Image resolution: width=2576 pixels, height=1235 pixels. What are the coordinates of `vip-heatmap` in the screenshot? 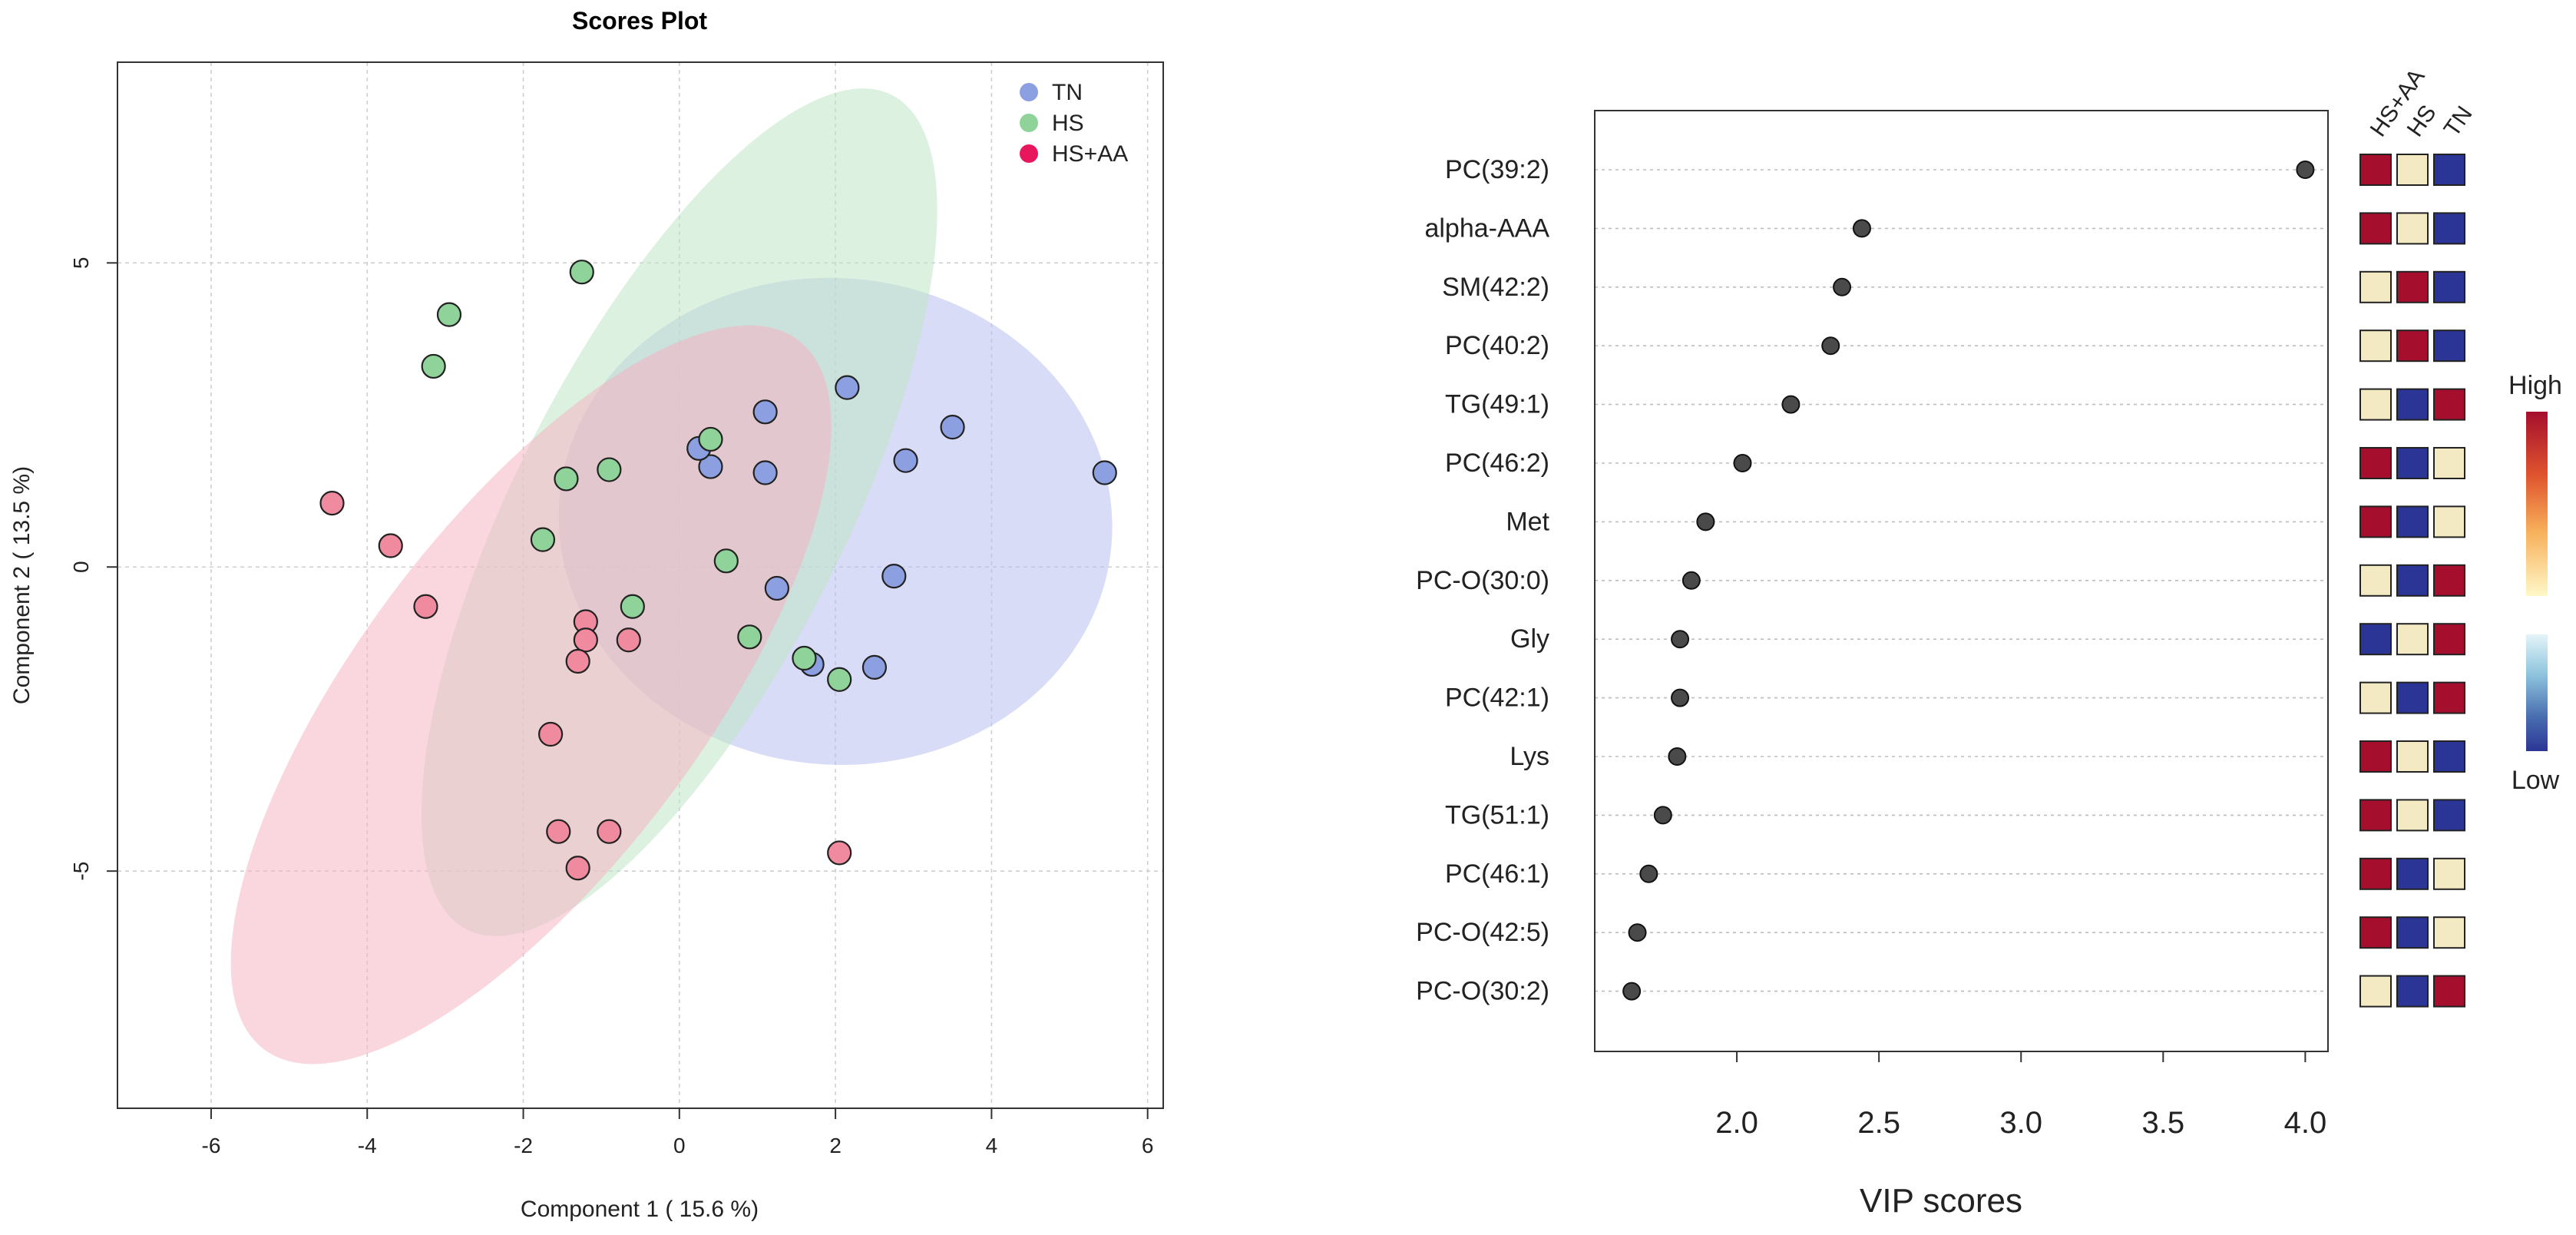 It's located at (2412, 581).